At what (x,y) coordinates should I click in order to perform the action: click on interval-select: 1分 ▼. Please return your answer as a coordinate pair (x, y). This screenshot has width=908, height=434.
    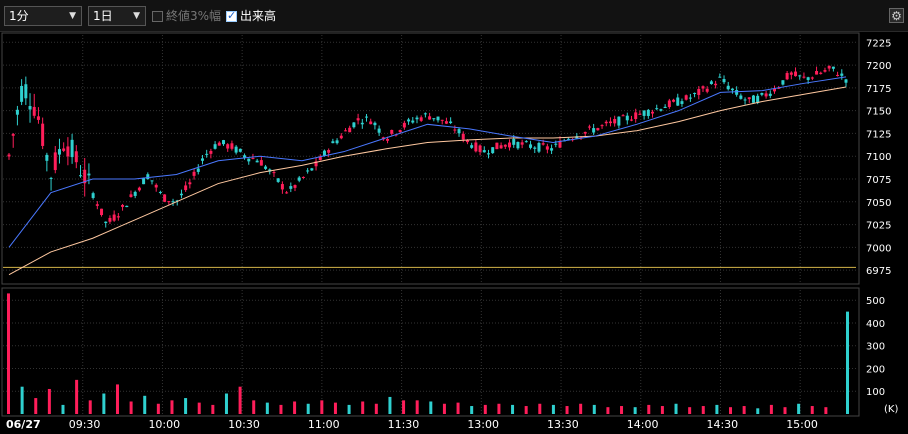
    Looking at the image, I should click on (43, 16).